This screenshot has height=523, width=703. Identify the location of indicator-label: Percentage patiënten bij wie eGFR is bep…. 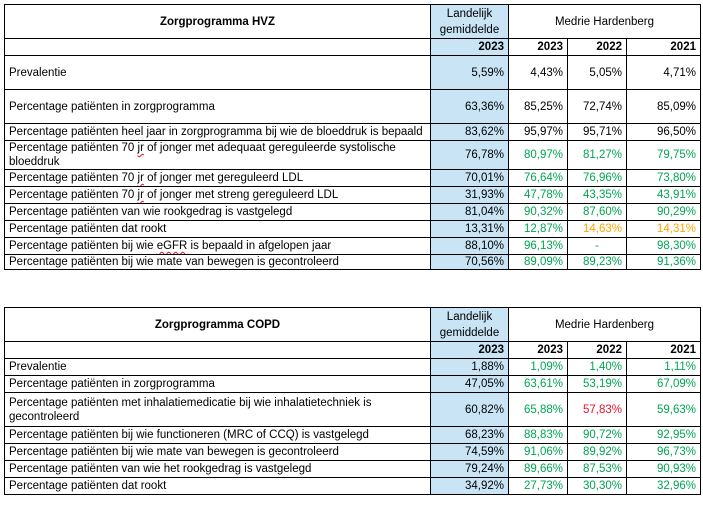
(217, 246).